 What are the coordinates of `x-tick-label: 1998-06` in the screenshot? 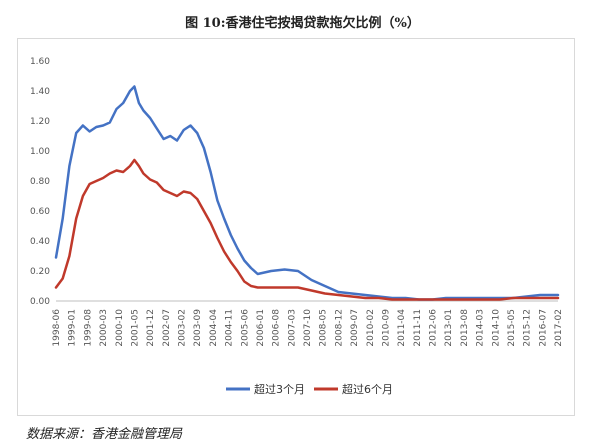 It's located at (57, 328).